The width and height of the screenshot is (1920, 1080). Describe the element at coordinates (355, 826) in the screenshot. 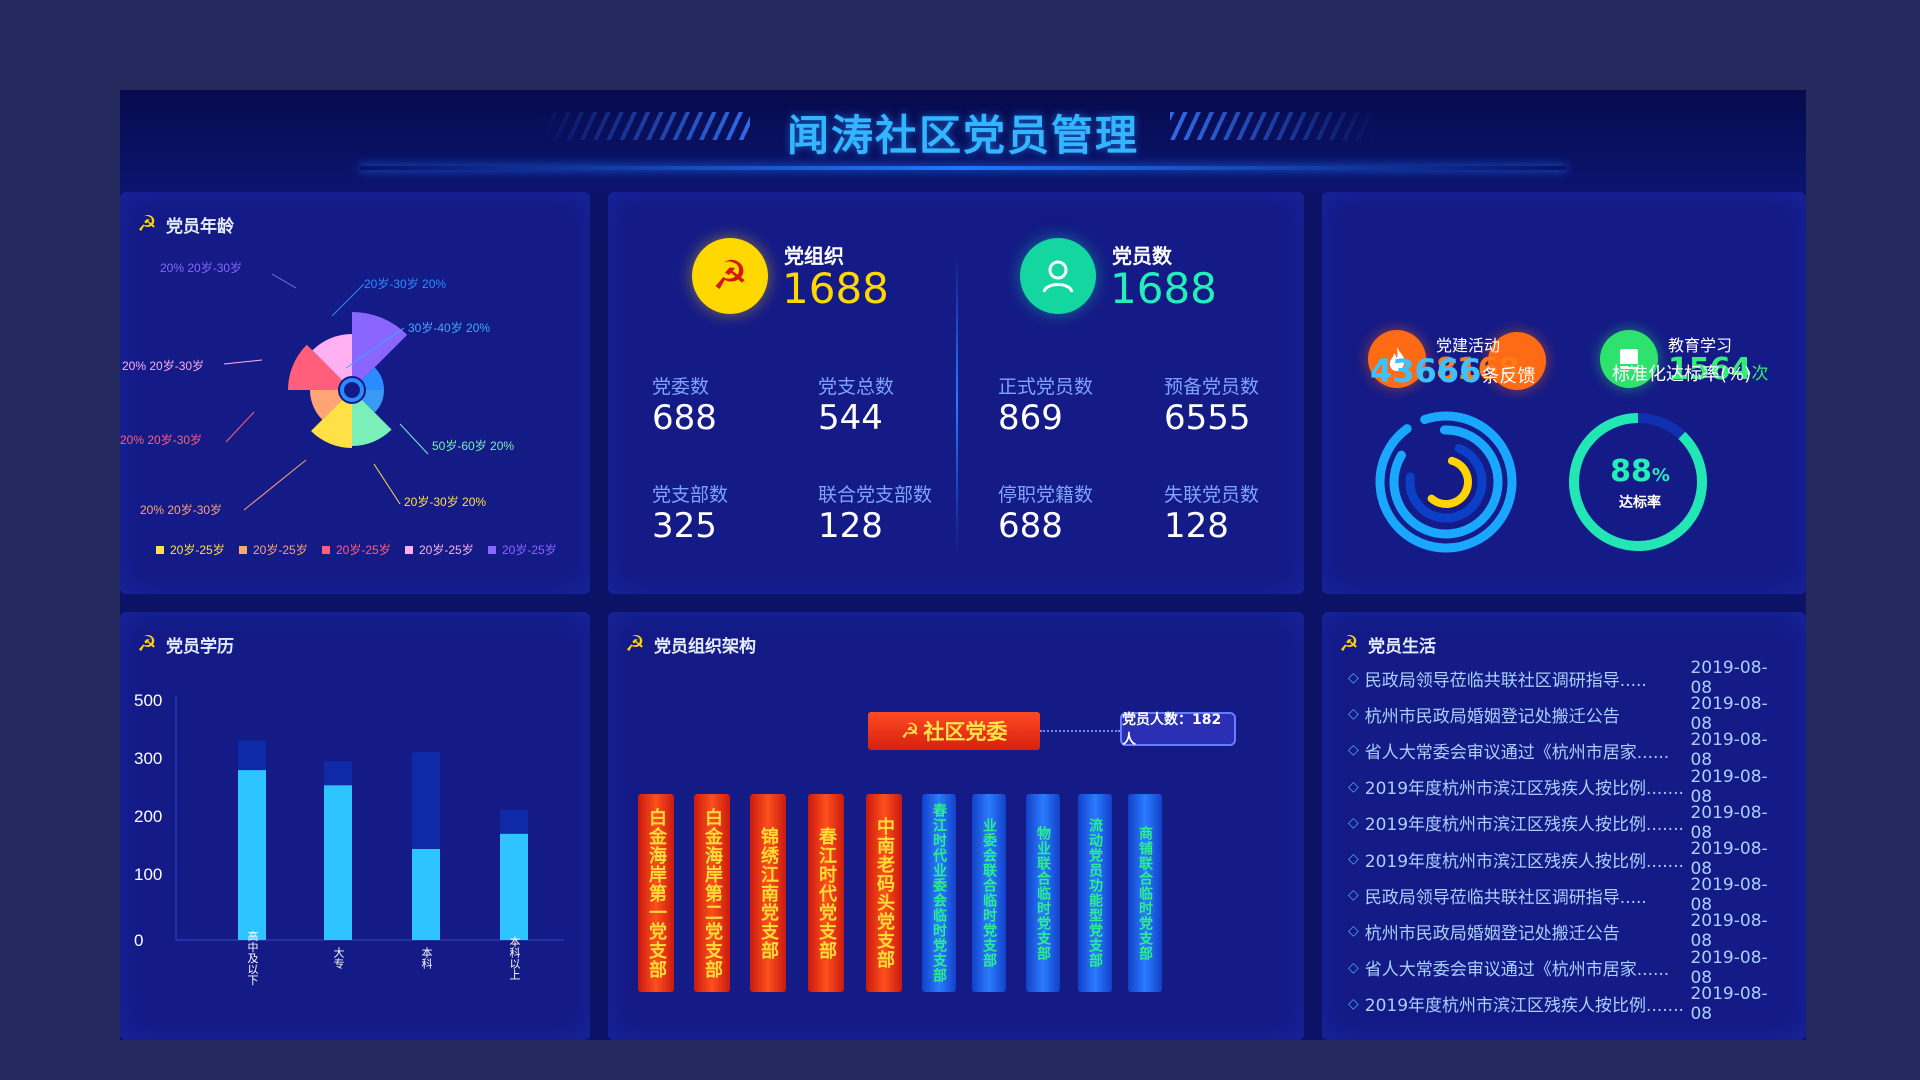

I see `education-panel: ☭ 党员学历 500 300 200 100 0 高中及以下 大专 本科 本科以上` at that location.